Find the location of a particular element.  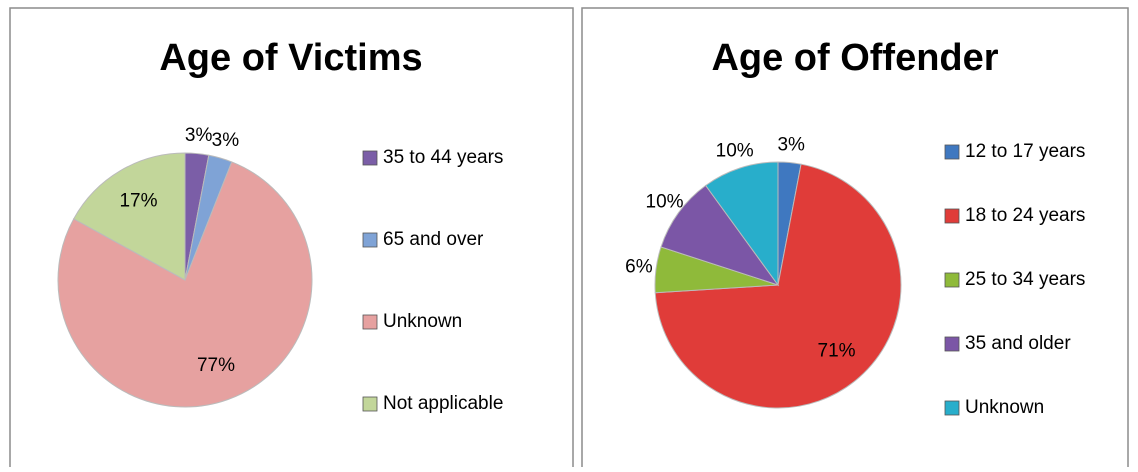

legend-label: 12 to 17 years is located at coordinates (1025, 151).